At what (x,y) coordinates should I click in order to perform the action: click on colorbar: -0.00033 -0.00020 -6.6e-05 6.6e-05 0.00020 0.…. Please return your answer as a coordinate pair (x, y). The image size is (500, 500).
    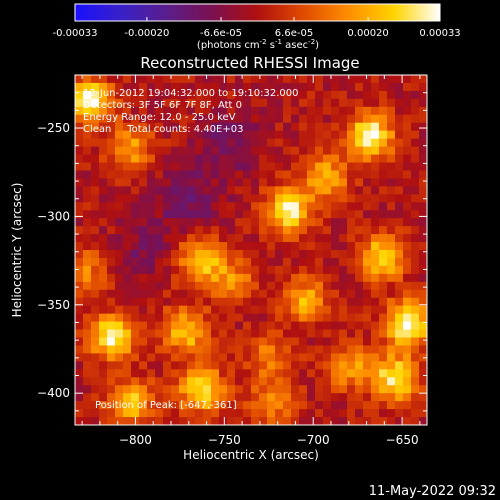
    Looking at the image, I should click on (257, 27).